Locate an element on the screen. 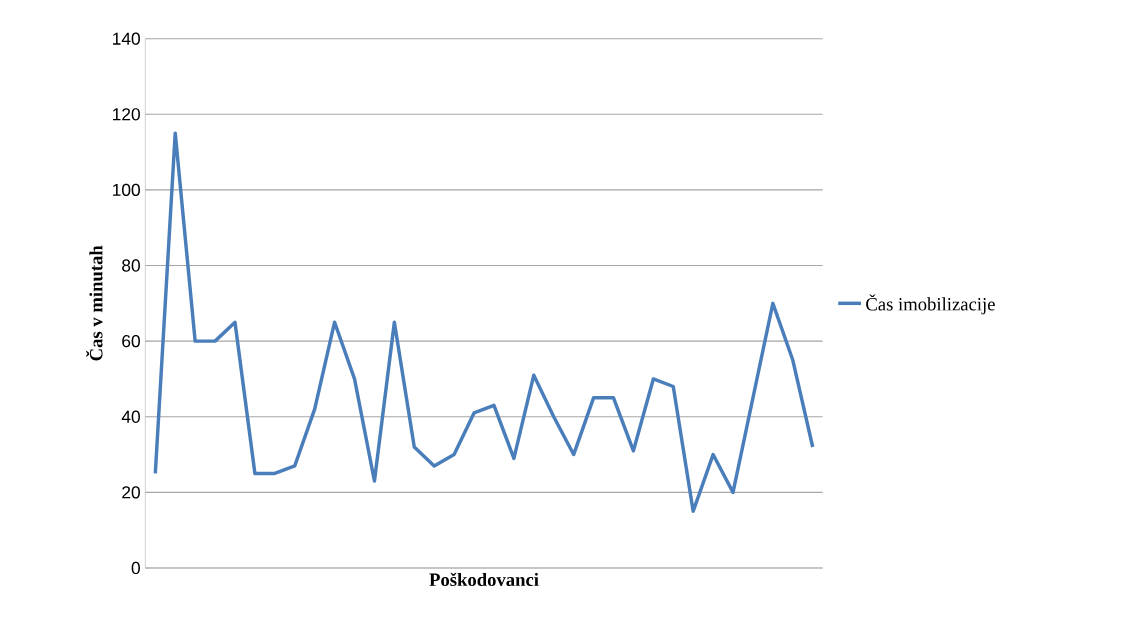 This screenshot has height=628, width=1122. y-tick-label: 80 is located at coordinates (131, 265).